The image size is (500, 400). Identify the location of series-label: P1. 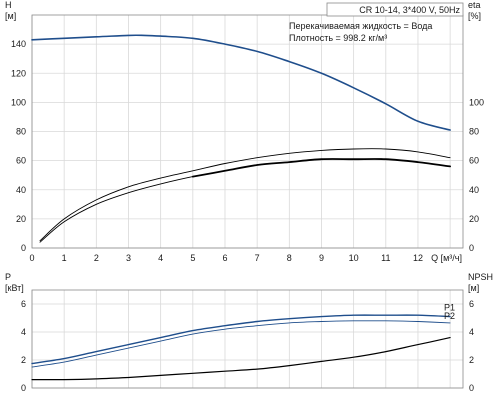
(449, 308).